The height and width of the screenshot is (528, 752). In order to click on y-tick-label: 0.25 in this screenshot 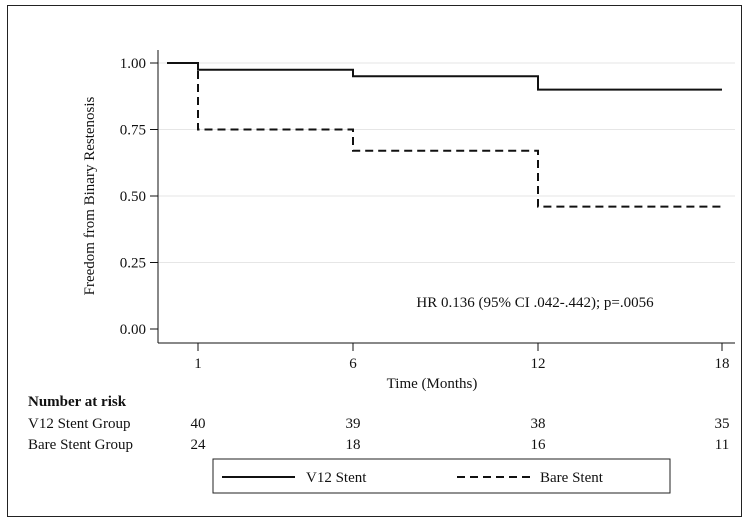, I will do `click(133, 264)`.